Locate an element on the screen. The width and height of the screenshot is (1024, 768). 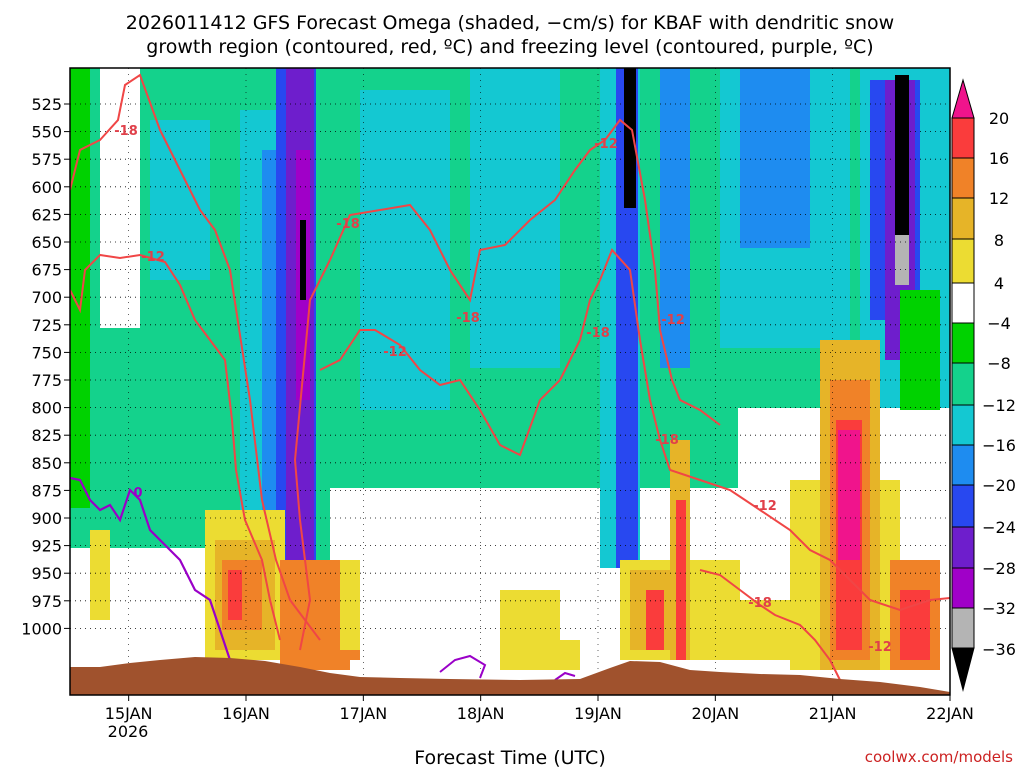
colorbar: 20 16 12 8 4 −4 −8 −12 −16 −20 −24 −28 −32 −36 is located at coordinates (983, 385).